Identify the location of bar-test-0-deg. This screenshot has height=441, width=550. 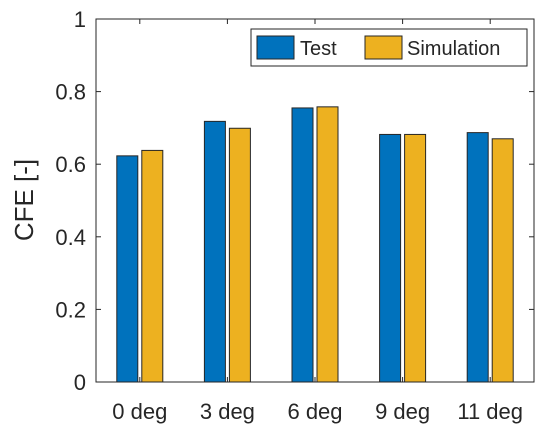
(127, 269).